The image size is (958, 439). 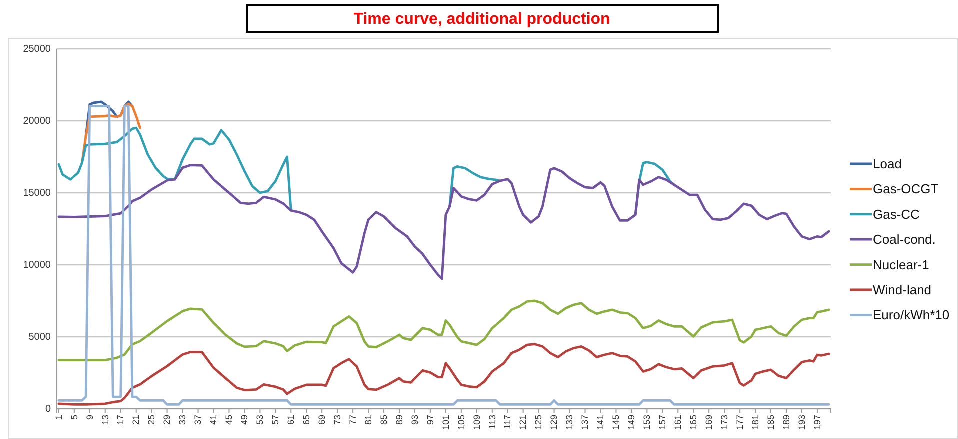 What do you see at coordinates (415, 420) in the screenshot?
I see `x-tick-label: 93` at bounding box center [415, 420].